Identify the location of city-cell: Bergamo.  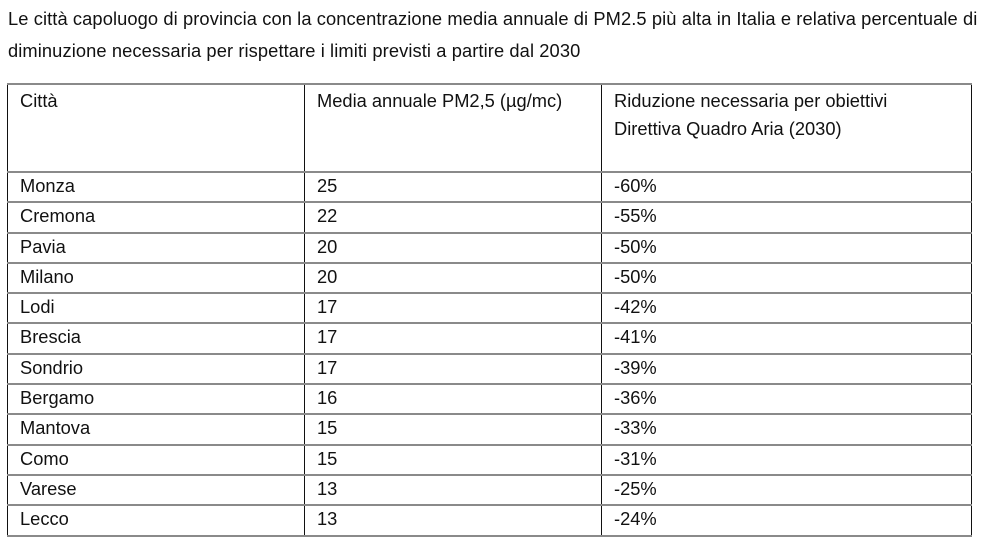
(156, 399).